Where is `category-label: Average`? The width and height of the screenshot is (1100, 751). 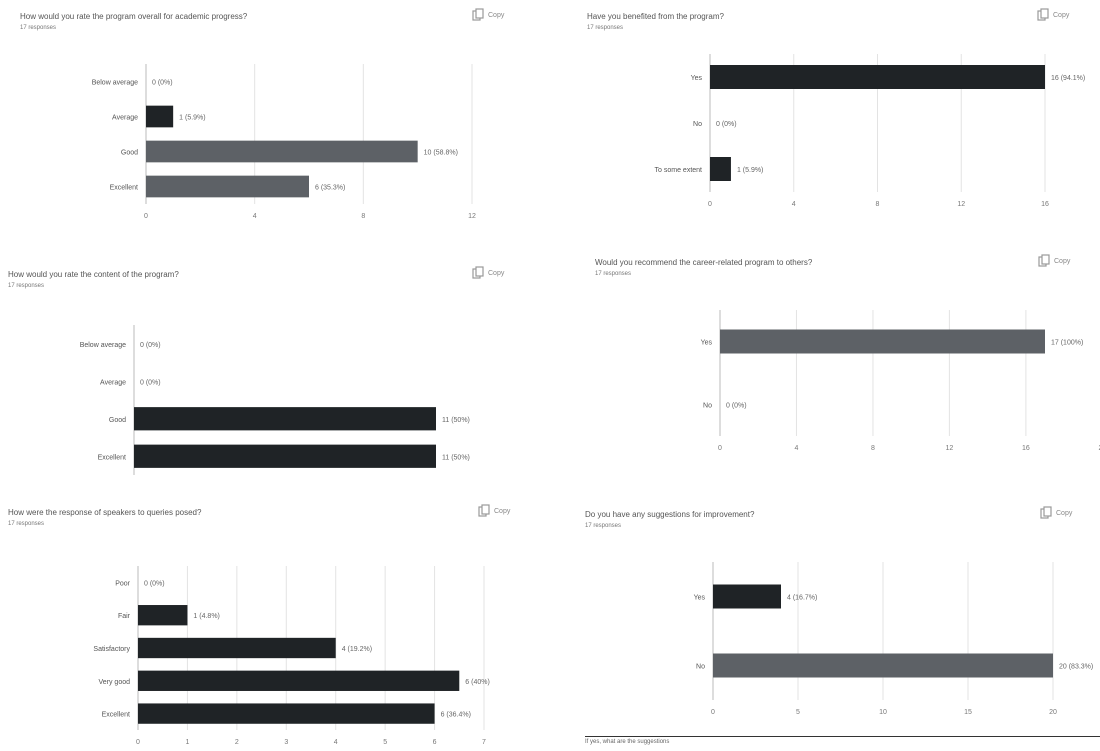
category-label: Average is located at coordinates (113, 382).